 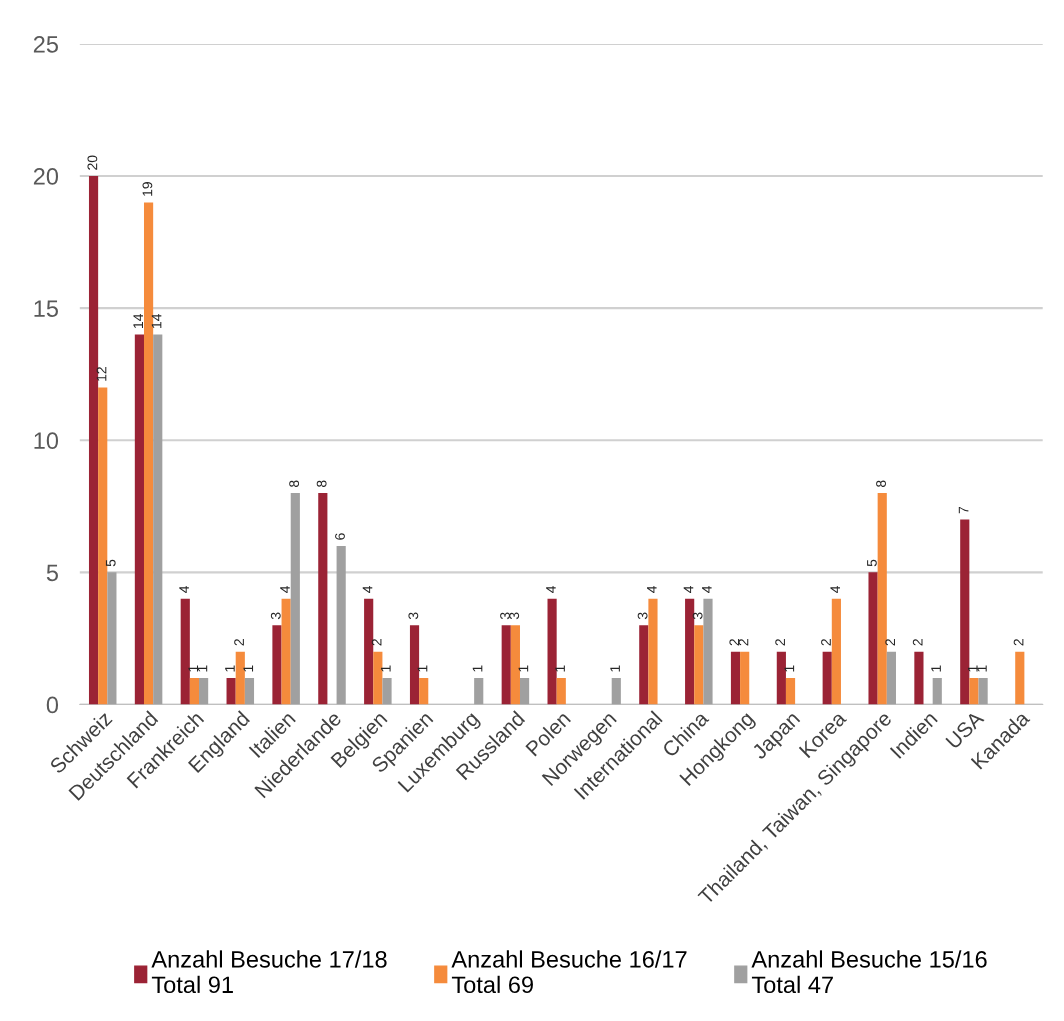 I want to click on data-label: 12, so click(x=101, y=374).